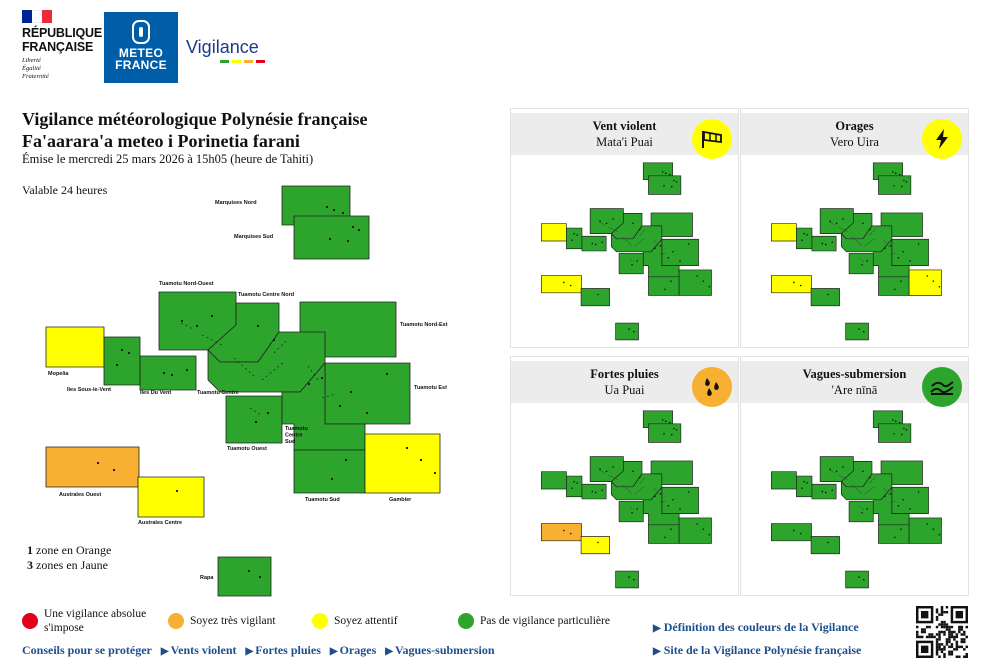 The height and width of the screenshot is (669, 1000). Describe the element at coordinates (439, 650) in the screenshot. I see `link-vagues-submersion: Vagues-submersion` at that location.